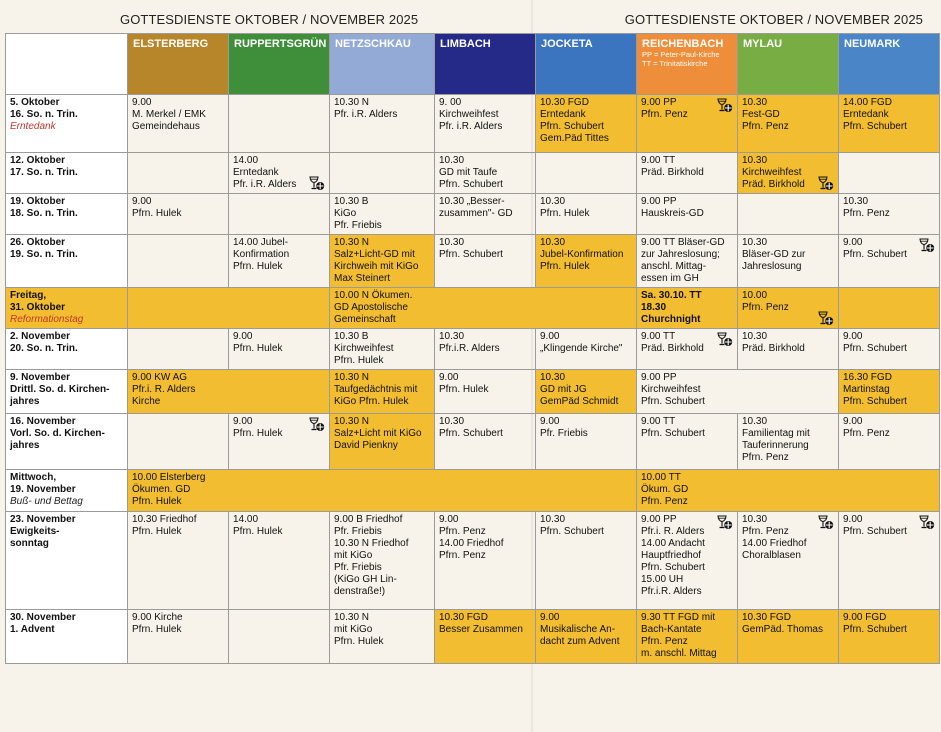 The height and width of the screenshot is (732, 941). What do you see at coordinates (38, 242) in the screenshot?
I see `date-line: 26. Oktober` at bounding box center [38, 242].